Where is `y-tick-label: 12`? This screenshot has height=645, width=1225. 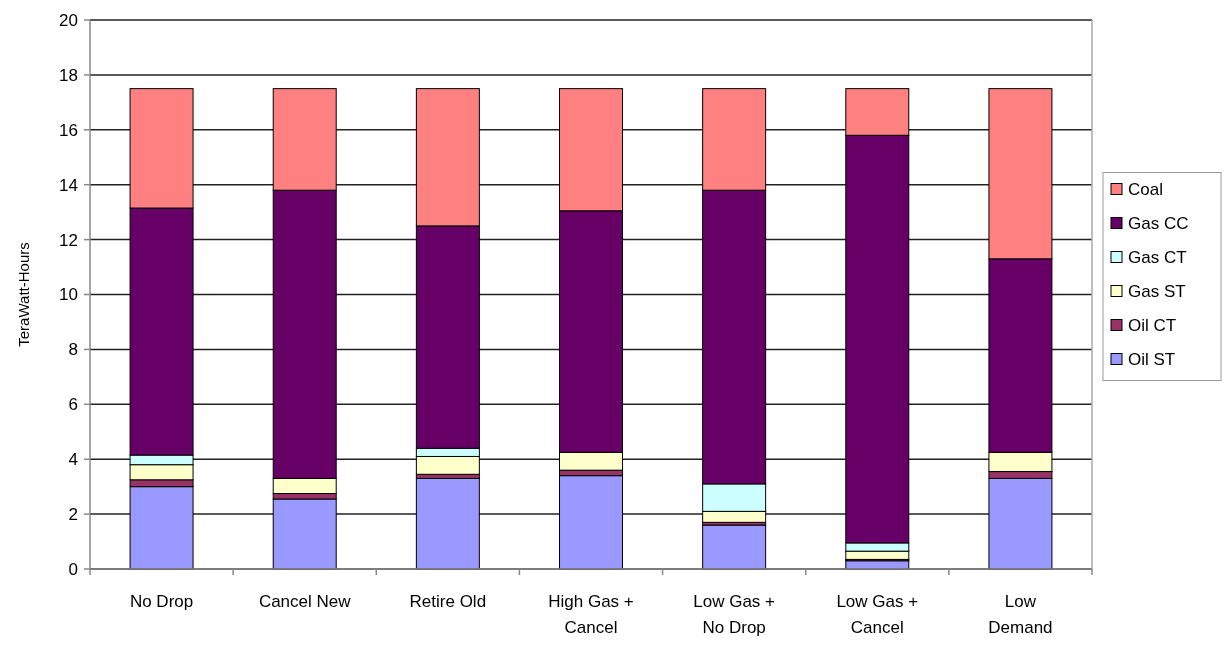
y-tick-label: 12 is located at coordinates (68, 240).